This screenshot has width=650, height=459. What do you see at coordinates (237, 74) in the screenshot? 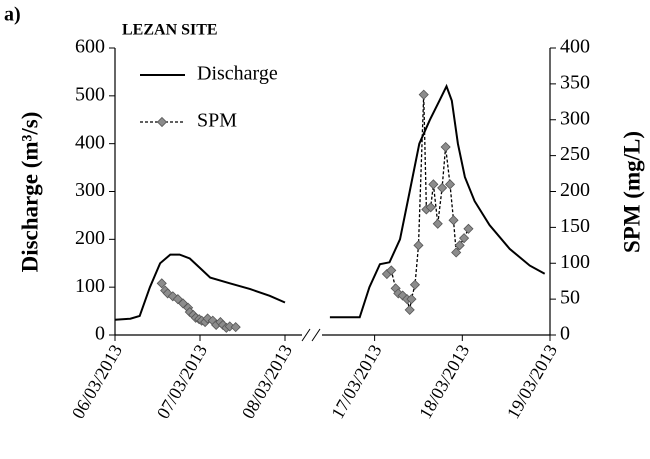
I see `legend-label: Discharge` at bounding box center [237, 74].